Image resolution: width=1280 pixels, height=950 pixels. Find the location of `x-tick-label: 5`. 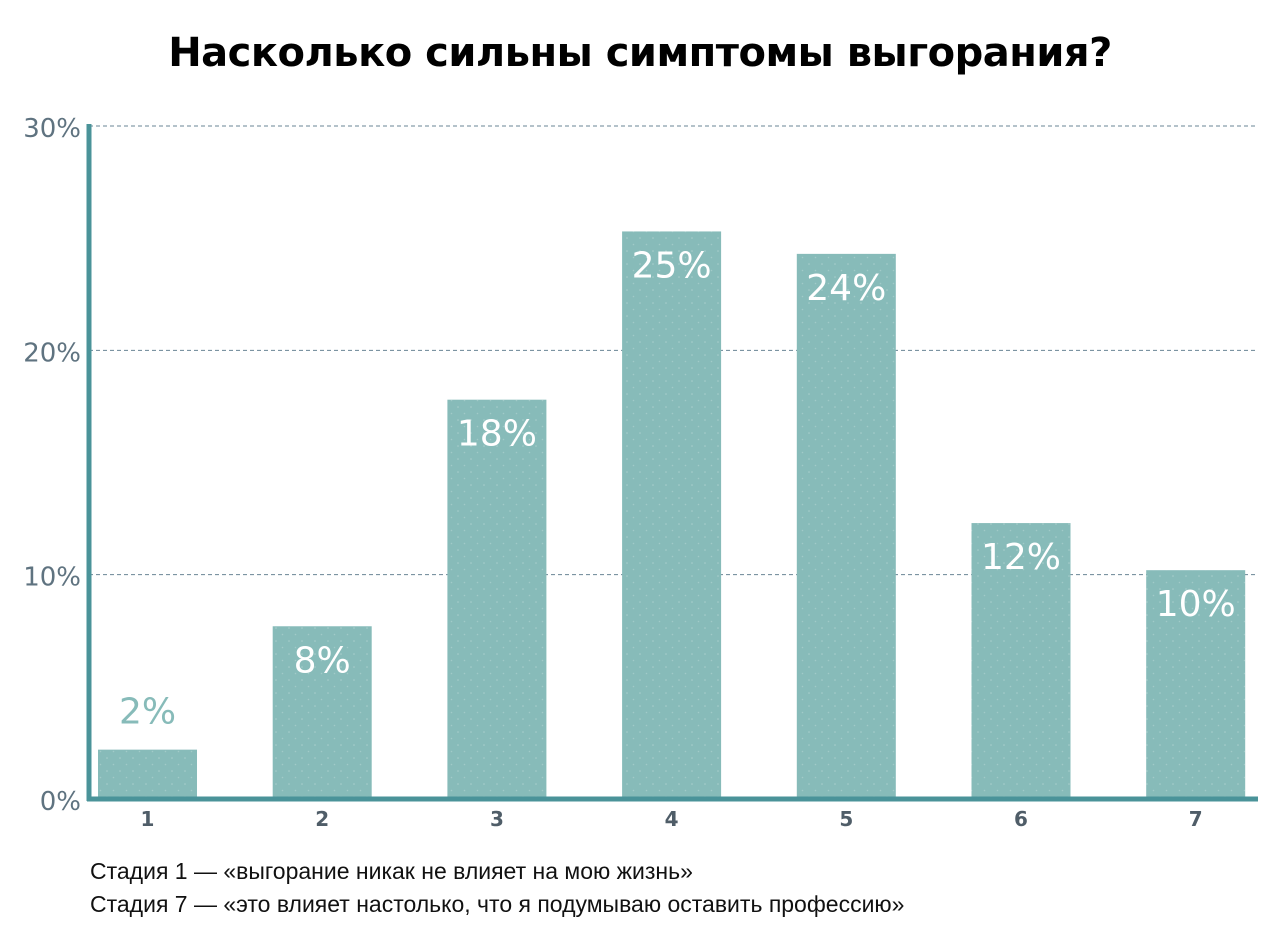

x-tick-label: 5 is located at coordinates (846, 819).